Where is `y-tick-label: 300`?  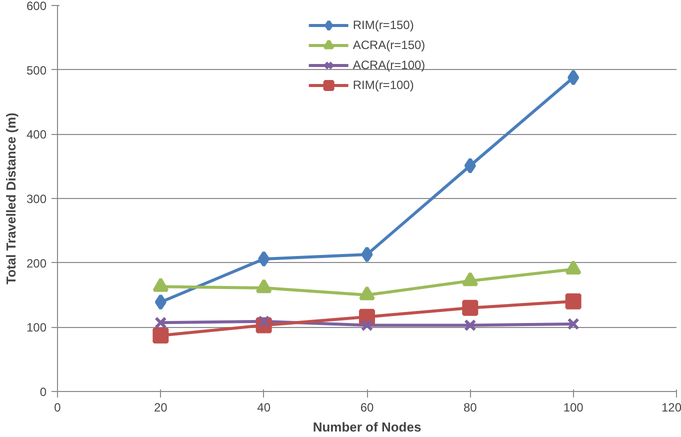 y-tick-label: 300 is located at coordinates (36, 199).